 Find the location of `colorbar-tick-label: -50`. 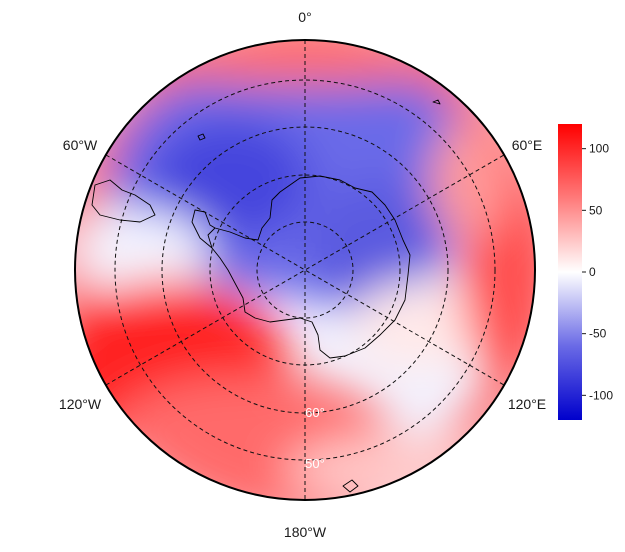

colorbar-tick-label: -50 is located at coordinates (598, 334).